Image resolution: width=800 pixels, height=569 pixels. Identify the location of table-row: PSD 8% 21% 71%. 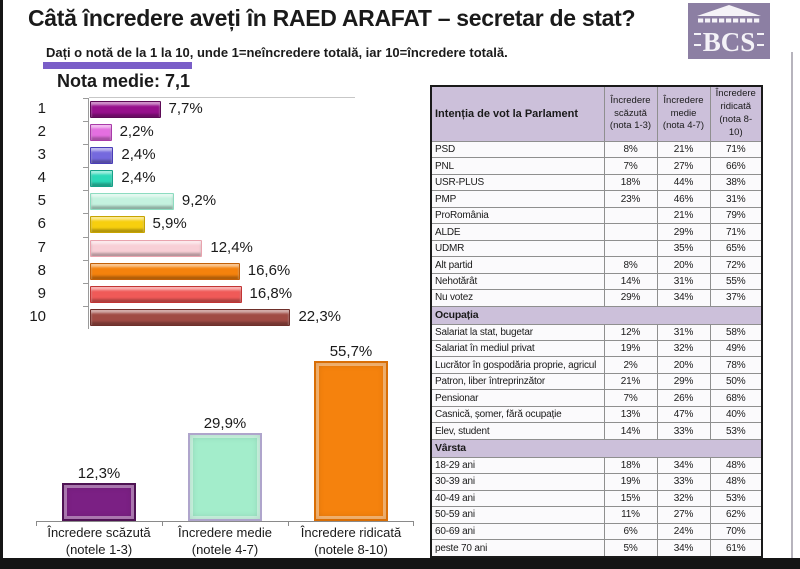
(596, 149).